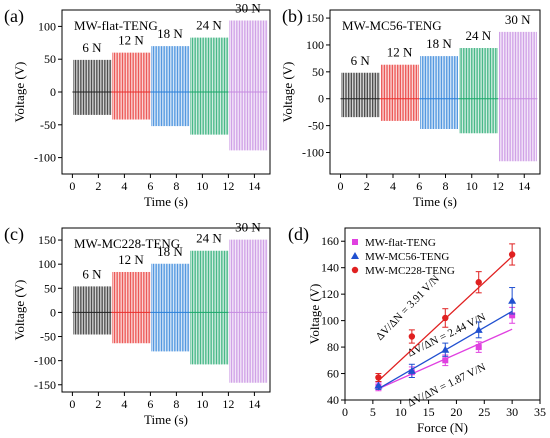 The height and width of the screenshot is (438, 550). What do you see at coordinates (400, 243) in the screenshot?
I see `legend-label: MW-flat-TENG` at bounding box center [400, 243].